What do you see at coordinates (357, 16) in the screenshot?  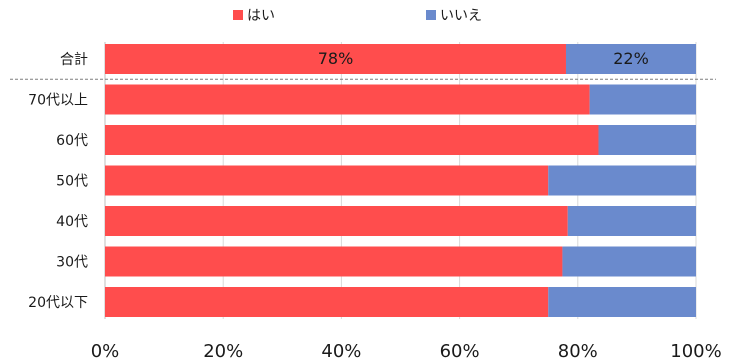 I see `legend: はい いいえ` at bounding box center [357, 16].